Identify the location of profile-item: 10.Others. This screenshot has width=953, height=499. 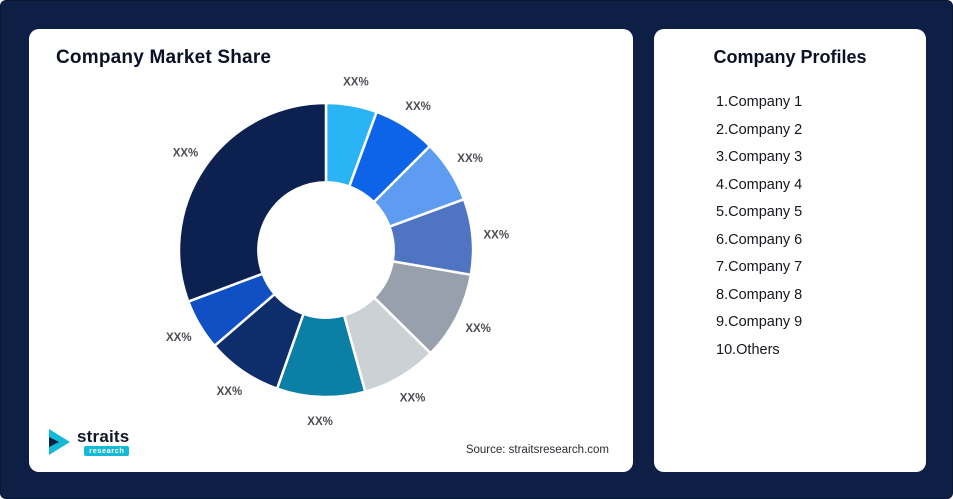
(748, 349).